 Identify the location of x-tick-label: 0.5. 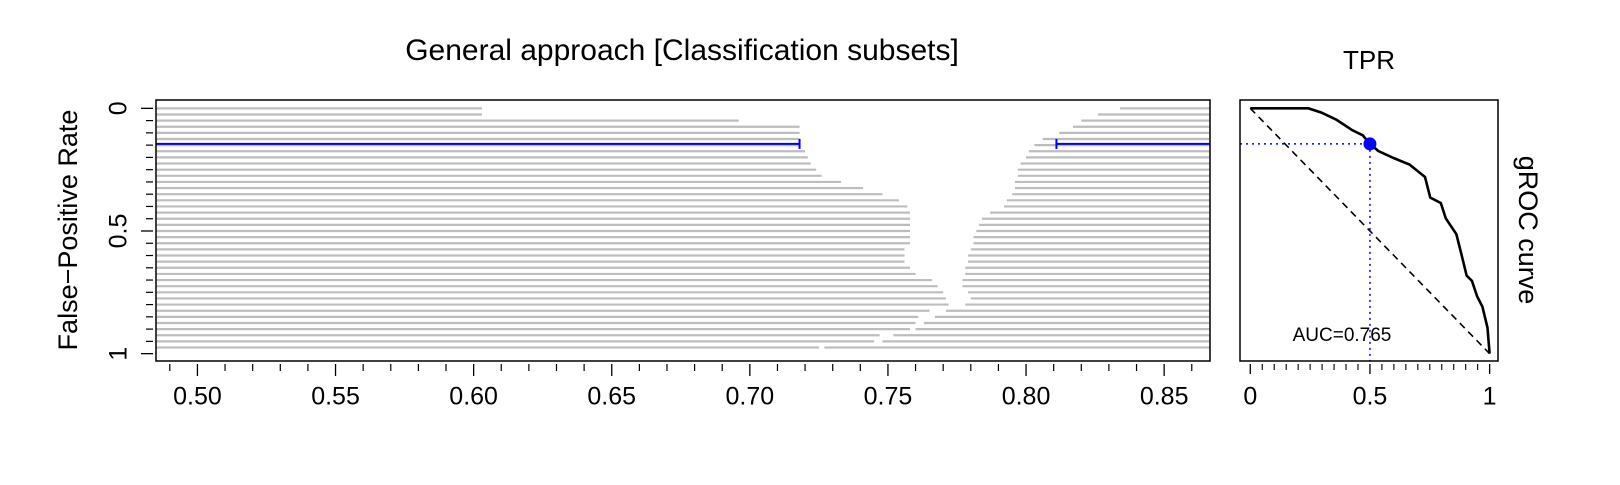
(1370, 397).